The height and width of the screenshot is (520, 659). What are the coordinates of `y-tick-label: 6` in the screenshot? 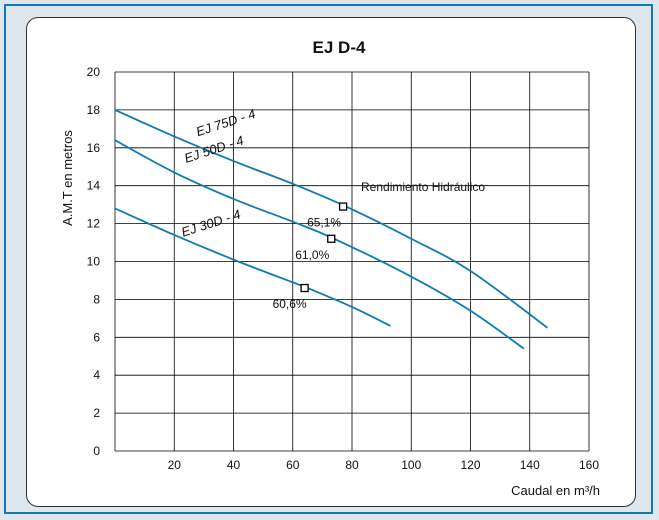 It's located at (96, 337).